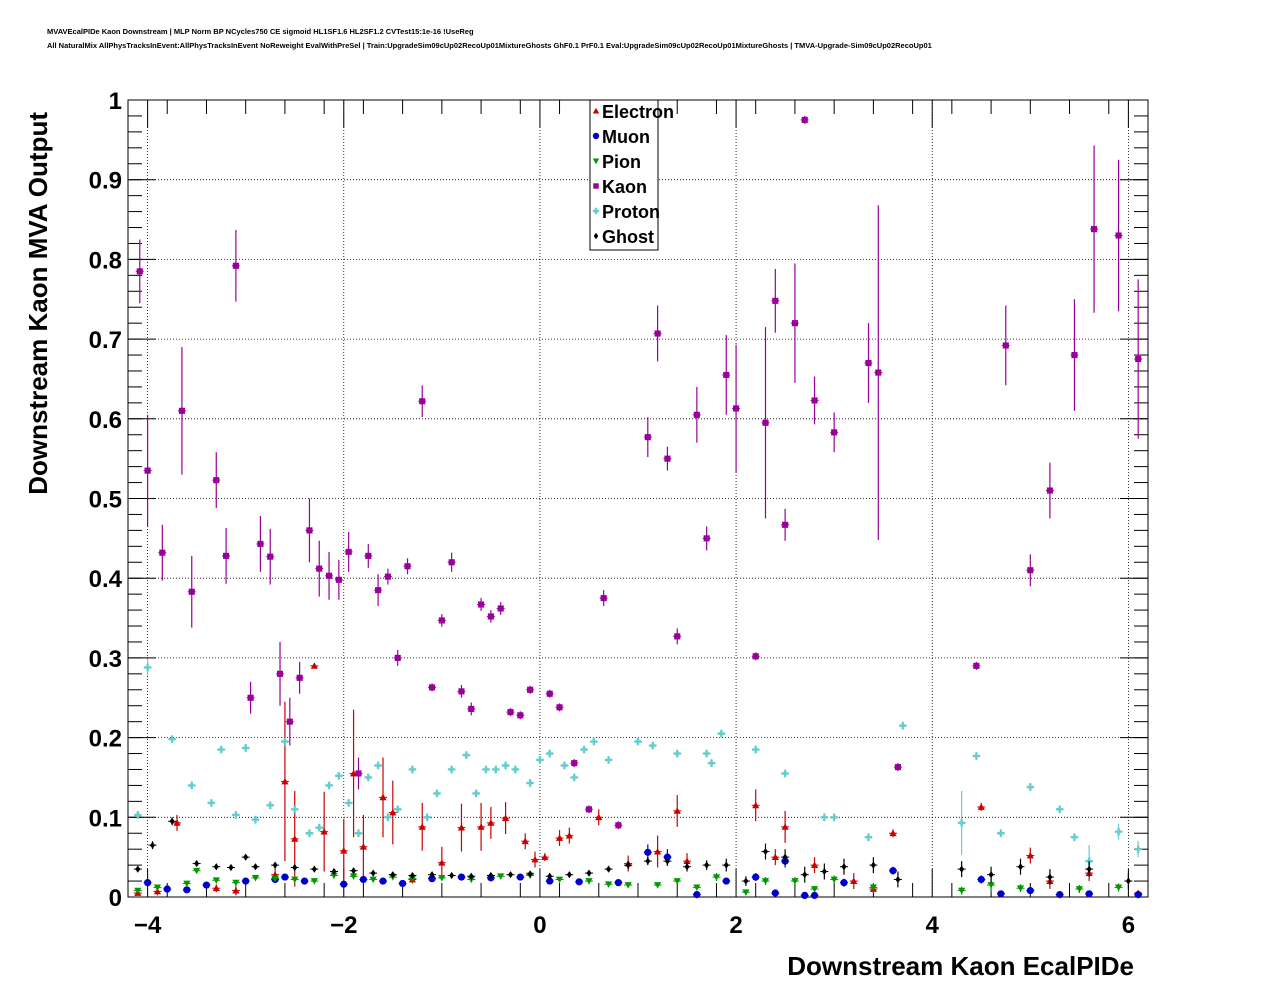  I want to click on y-tick-label: 0.5, so click(105, 500).